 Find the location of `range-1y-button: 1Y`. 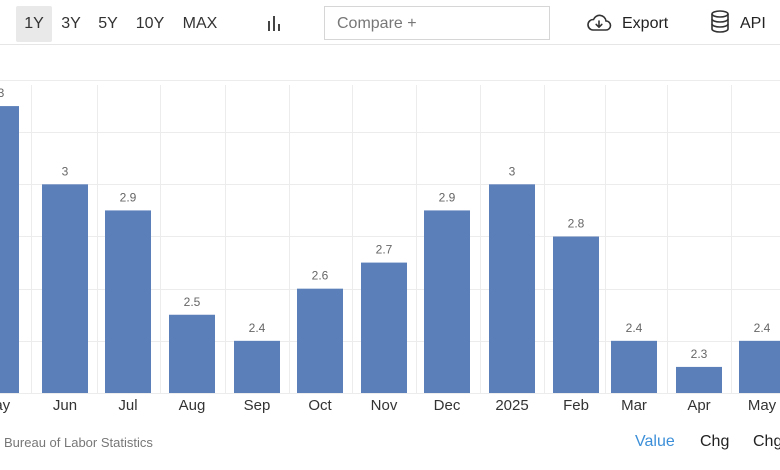

range-1y-button: 1Y is located at coordinates (34, 24).